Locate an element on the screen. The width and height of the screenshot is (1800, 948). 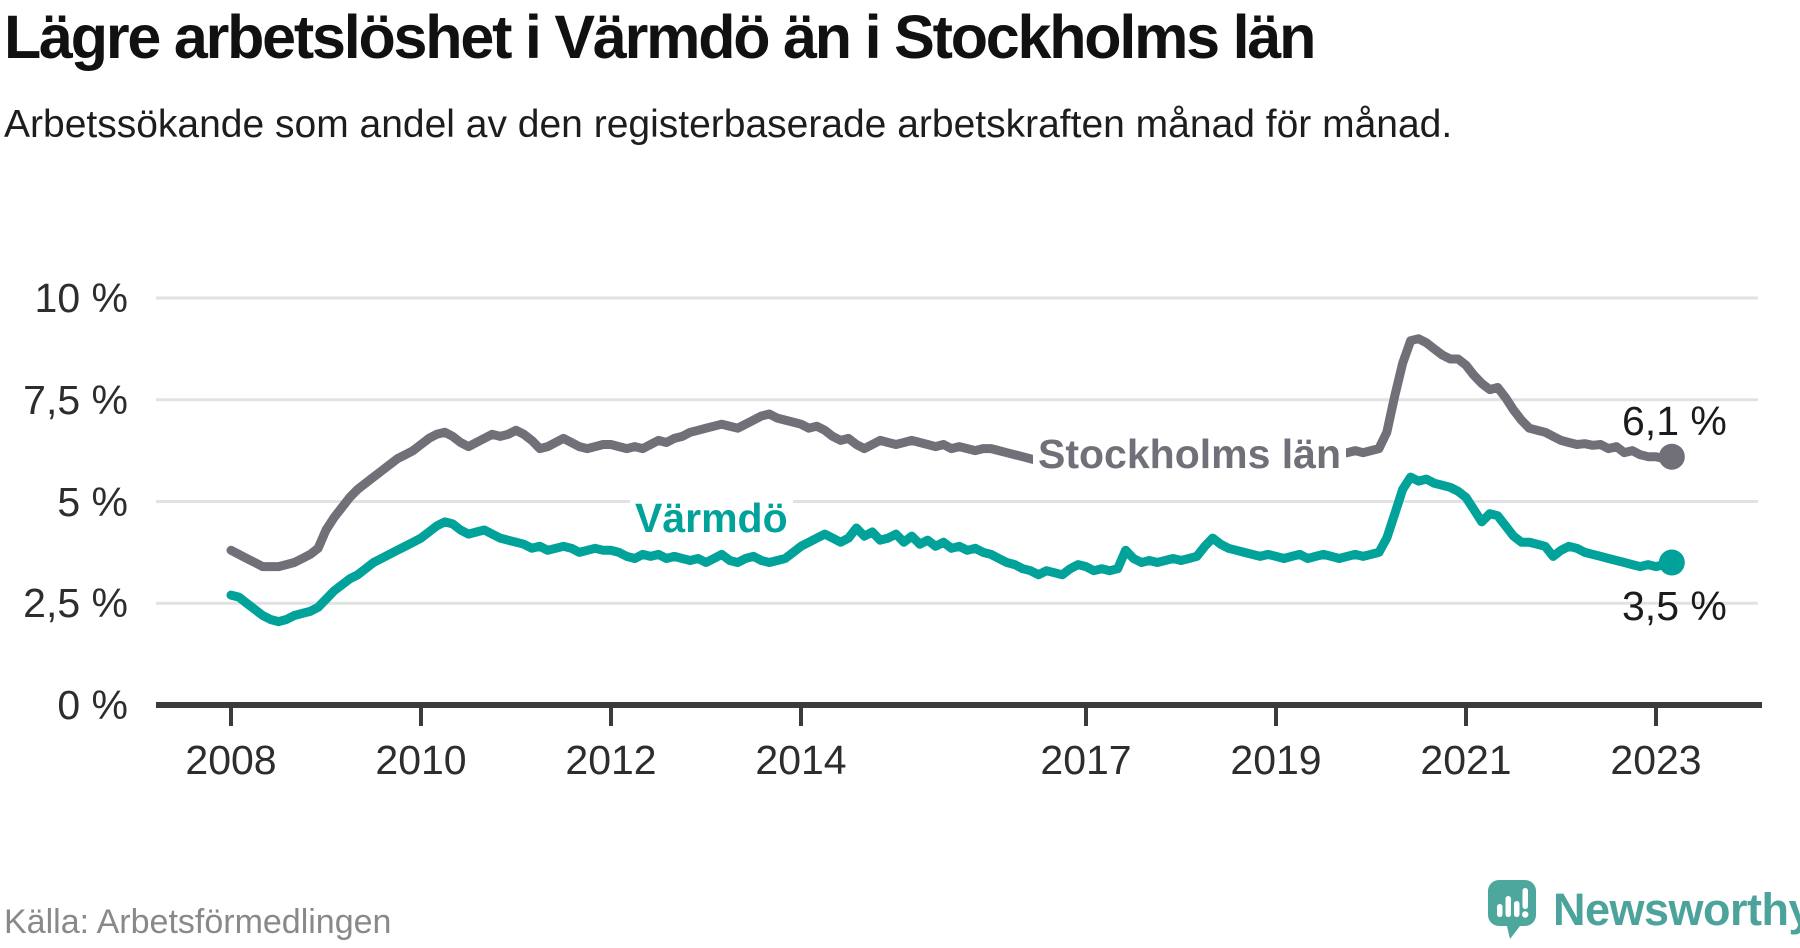
series-label-stockholms-lan: Stockholms län is located at coordinates (1190, 454).